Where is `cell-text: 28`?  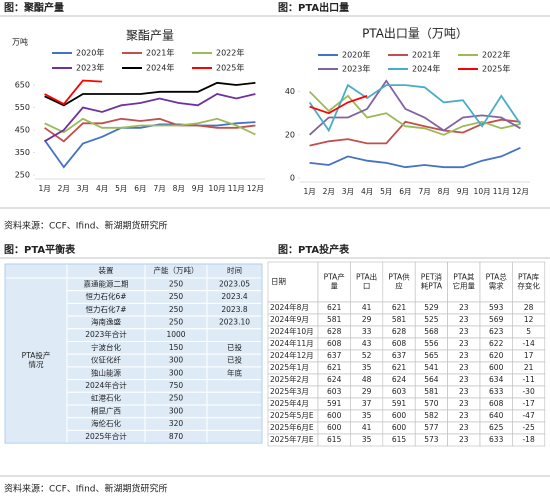
cell-text: 28 is located at coordinates (529, 307).